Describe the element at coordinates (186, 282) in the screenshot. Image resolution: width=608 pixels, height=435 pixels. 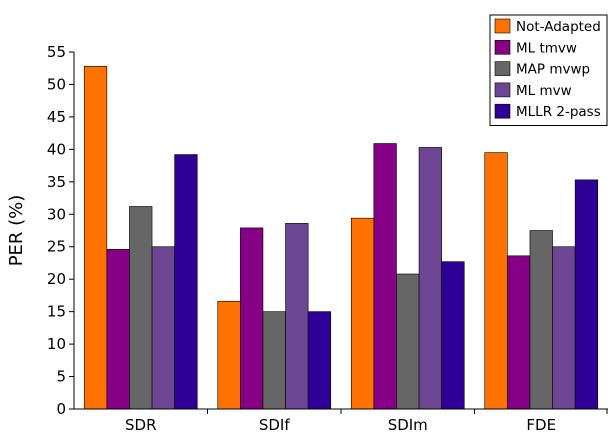
I see `bar-mllr-2-pass-sdr` at that location.